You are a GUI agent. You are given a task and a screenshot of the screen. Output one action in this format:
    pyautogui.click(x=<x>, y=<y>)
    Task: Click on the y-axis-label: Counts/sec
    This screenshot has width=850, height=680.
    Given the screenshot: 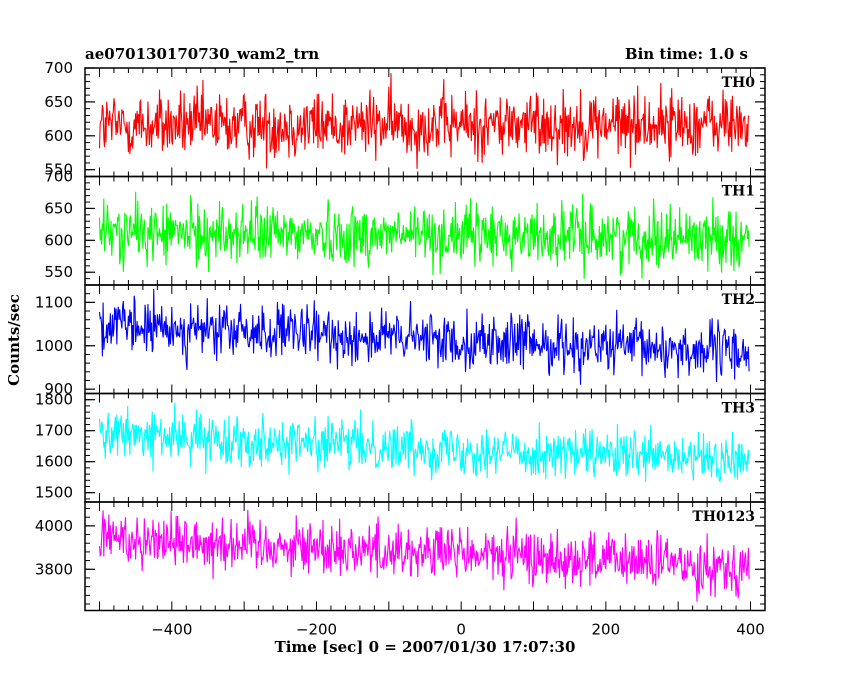 What is the action you would take?
    pyautogui.click(x=14, y=340)
    